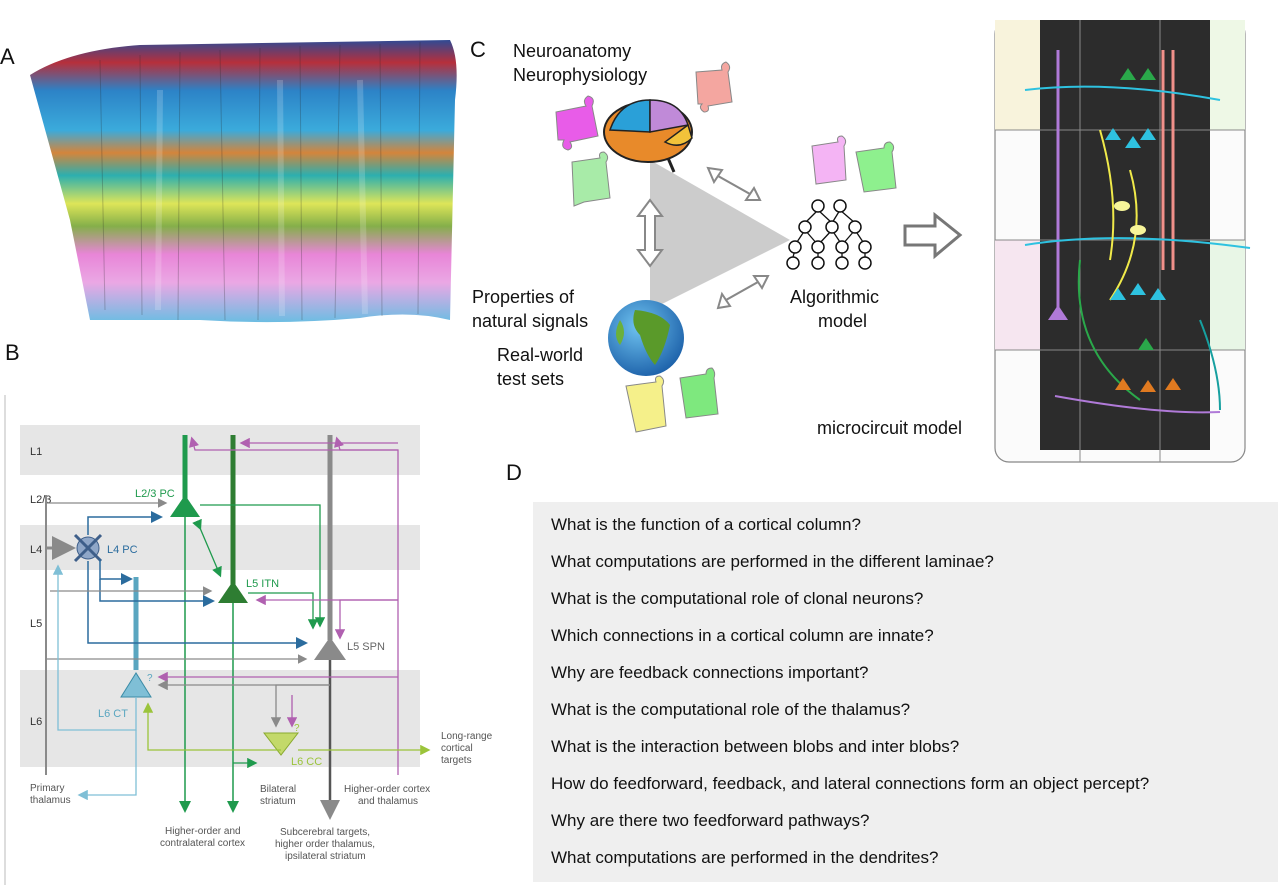 The width and height of the screenshot is (1280, 885). Describe the element at coordinates (842, 321) in the screenshot. I see `label-model: model` at that location.